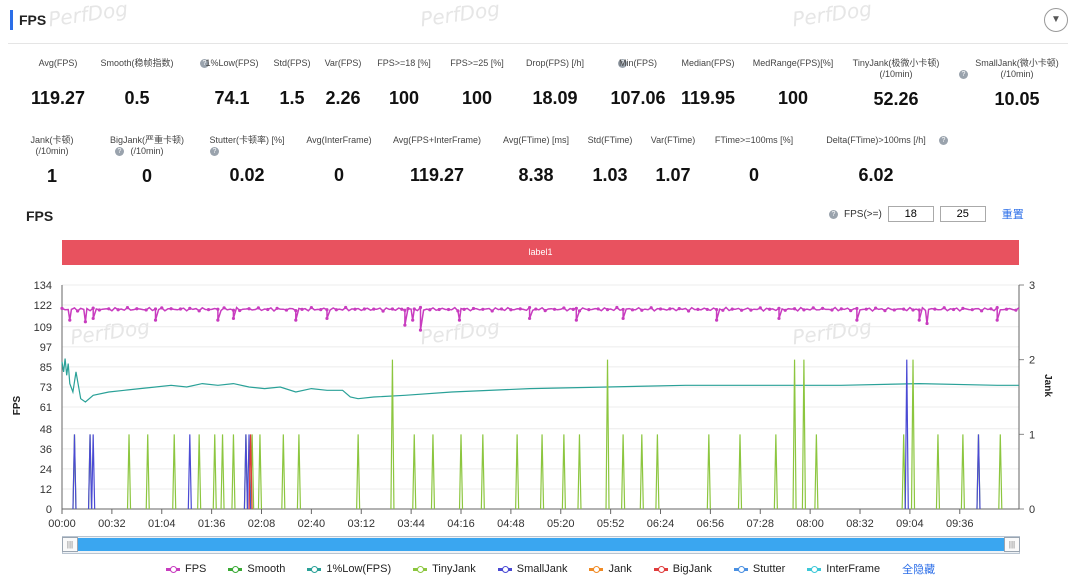 The image size is (1080, 582). Describe the element at coordinates (437, 175) in the screenshot. I see `metric-value: 119.27` at that location.